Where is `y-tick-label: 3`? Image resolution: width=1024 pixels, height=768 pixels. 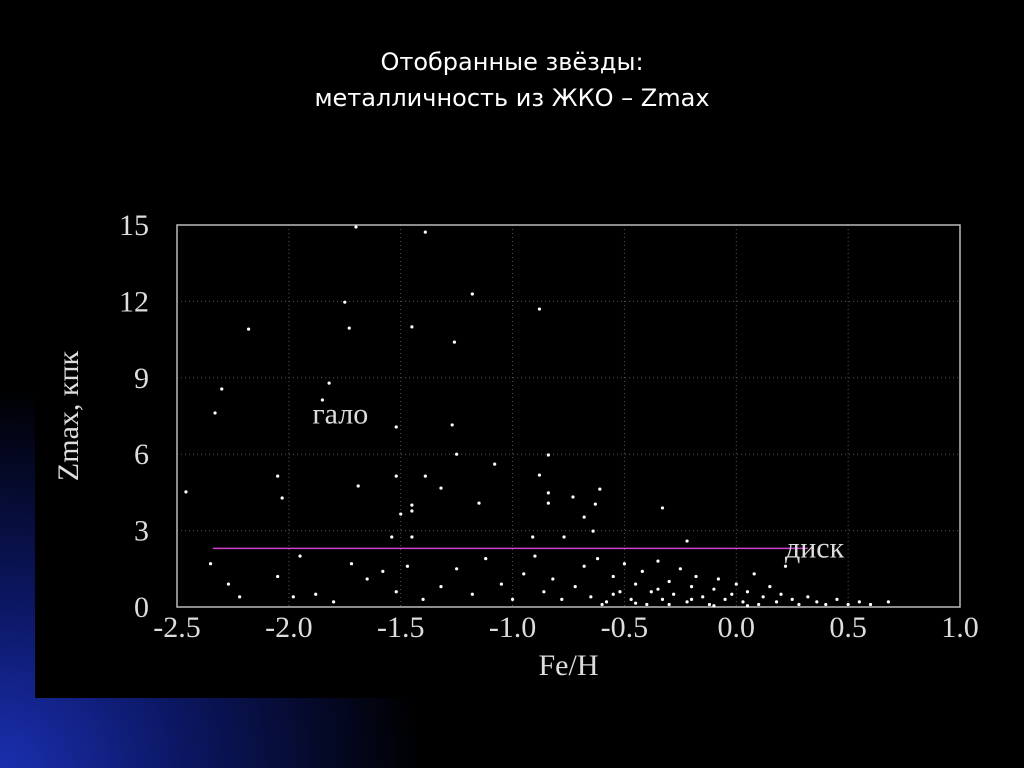
y-tick-label: 3 is located at coordinates (141, 531).